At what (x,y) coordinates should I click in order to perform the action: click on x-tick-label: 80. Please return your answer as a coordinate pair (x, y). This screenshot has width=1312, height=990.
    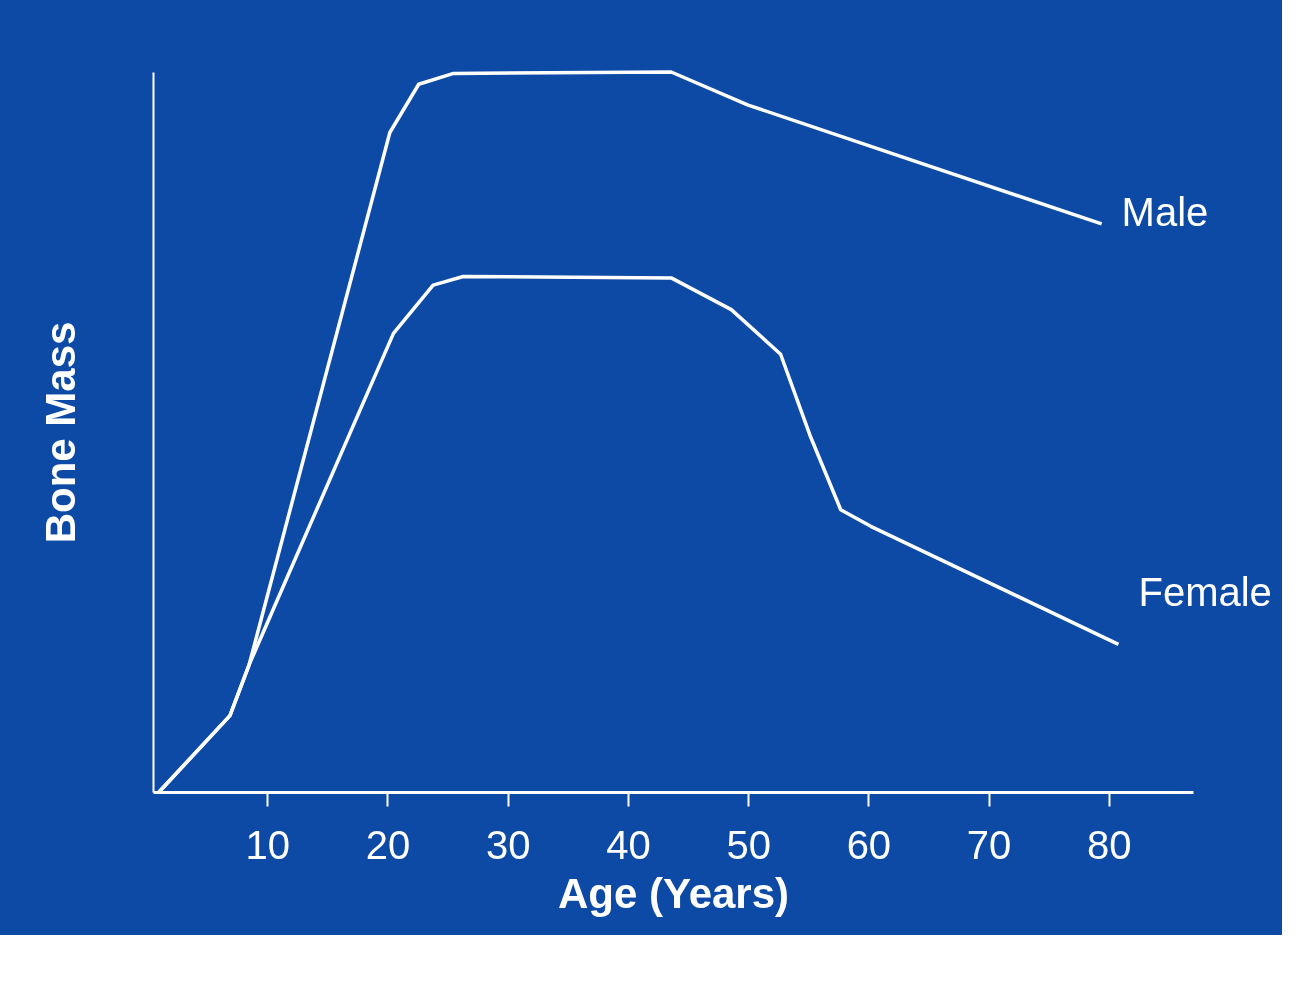
    Looking at the image, I should click on (1109, 844).